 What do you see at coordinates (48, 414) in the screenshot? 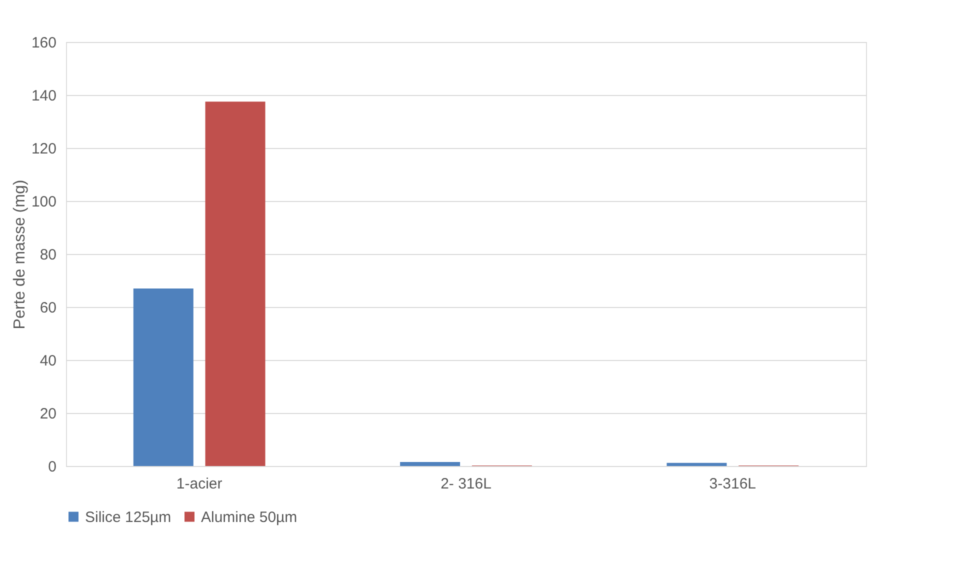
I see `y-tick-label: 20` at bounding box center [48, 414].